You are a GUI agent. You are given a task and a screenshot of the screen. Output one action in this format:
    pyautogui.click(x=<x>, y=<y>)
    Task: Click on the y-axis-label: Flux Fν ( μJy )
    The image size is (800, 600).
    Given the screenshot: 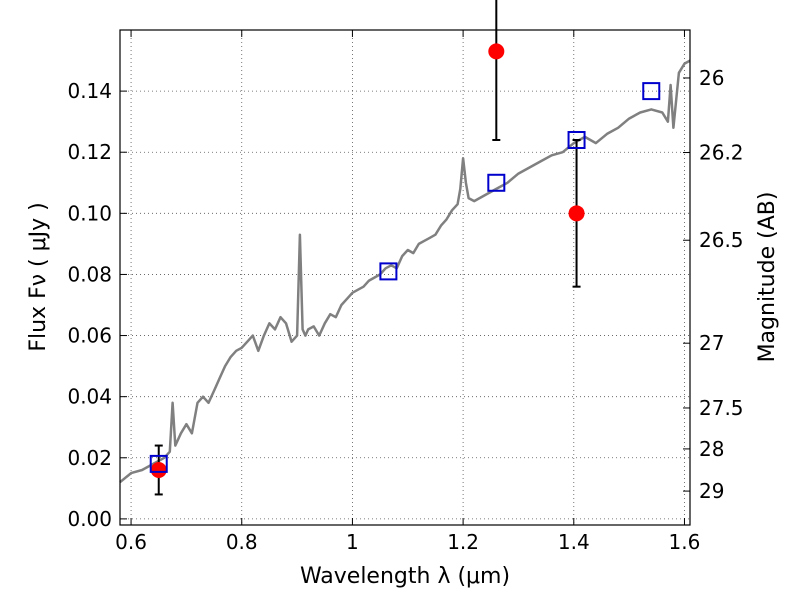 What is the action you would take?
    pyautogui.click(x=38, y=276)
    